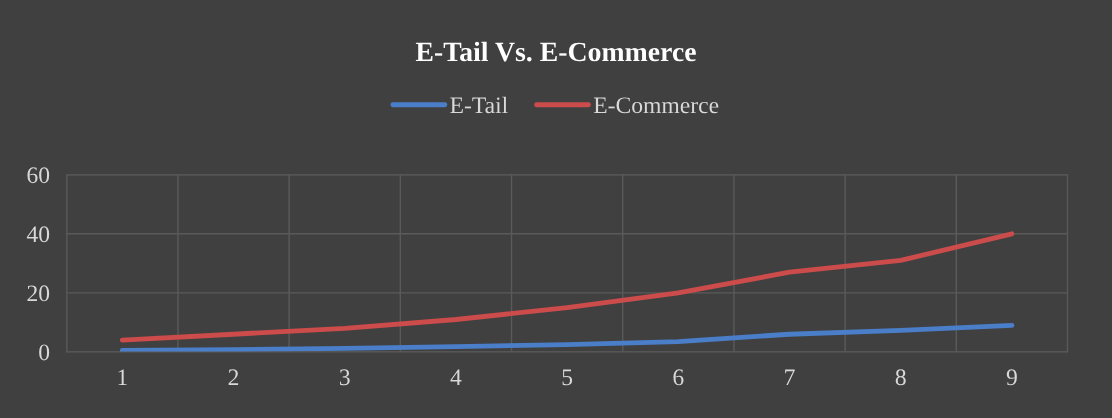 This screenshot has width=1112, height=418. Describe the element at coordinates (38, 293) in the screenshot. I see `y-tick-label: 20` at that location.